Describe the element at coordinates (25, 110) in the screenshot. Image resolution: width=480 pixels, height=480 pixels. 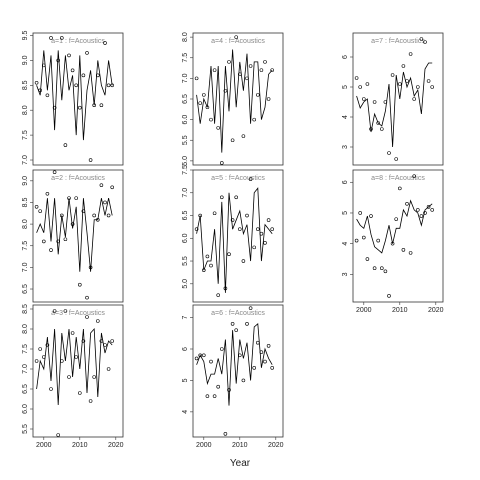
I see `y-tick-label: 8.0` at that location.